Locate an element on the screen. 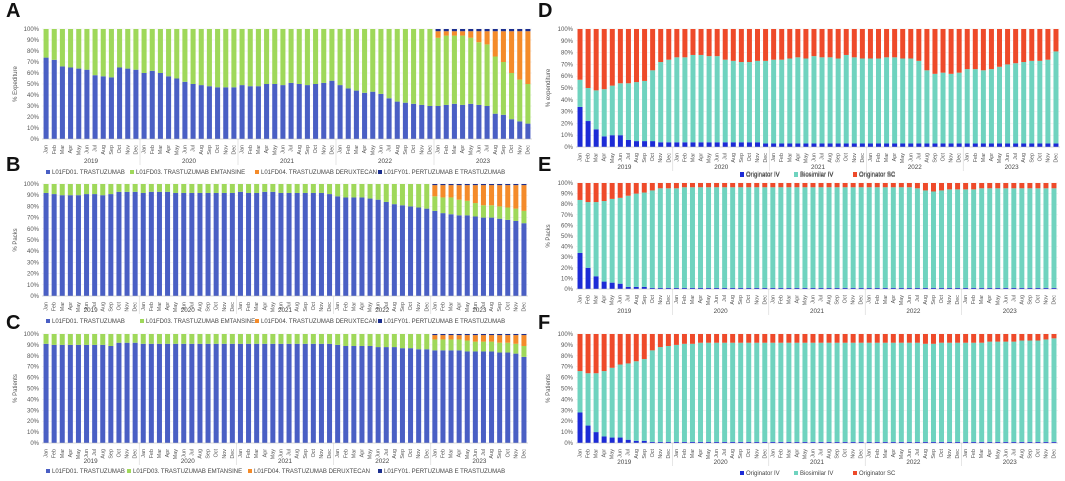 This screenshot has width=1065, height=481. x-tick-label: Oct is located at coordinates (316, 149).